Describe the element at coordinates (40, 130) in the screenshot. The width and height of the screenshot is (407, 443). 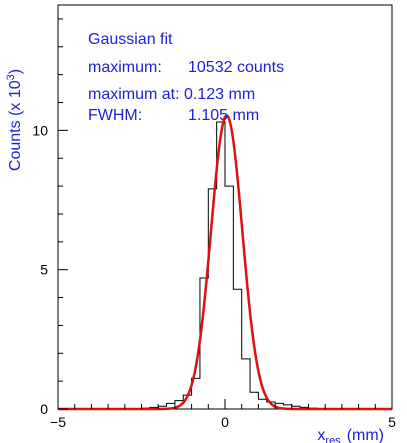
I see `y-tick-label: 10` at that location.